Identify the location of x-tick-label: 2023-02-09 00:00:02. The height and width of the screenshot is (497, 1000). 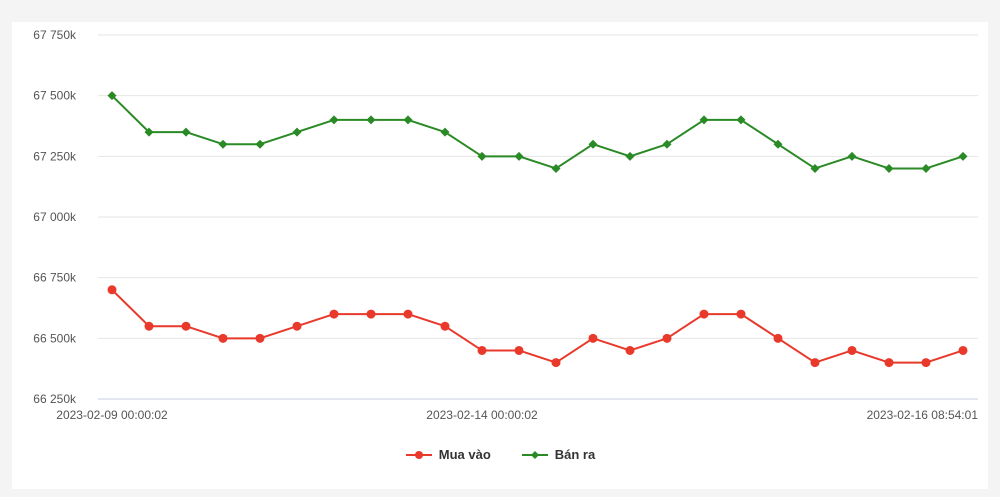
(112, 415).